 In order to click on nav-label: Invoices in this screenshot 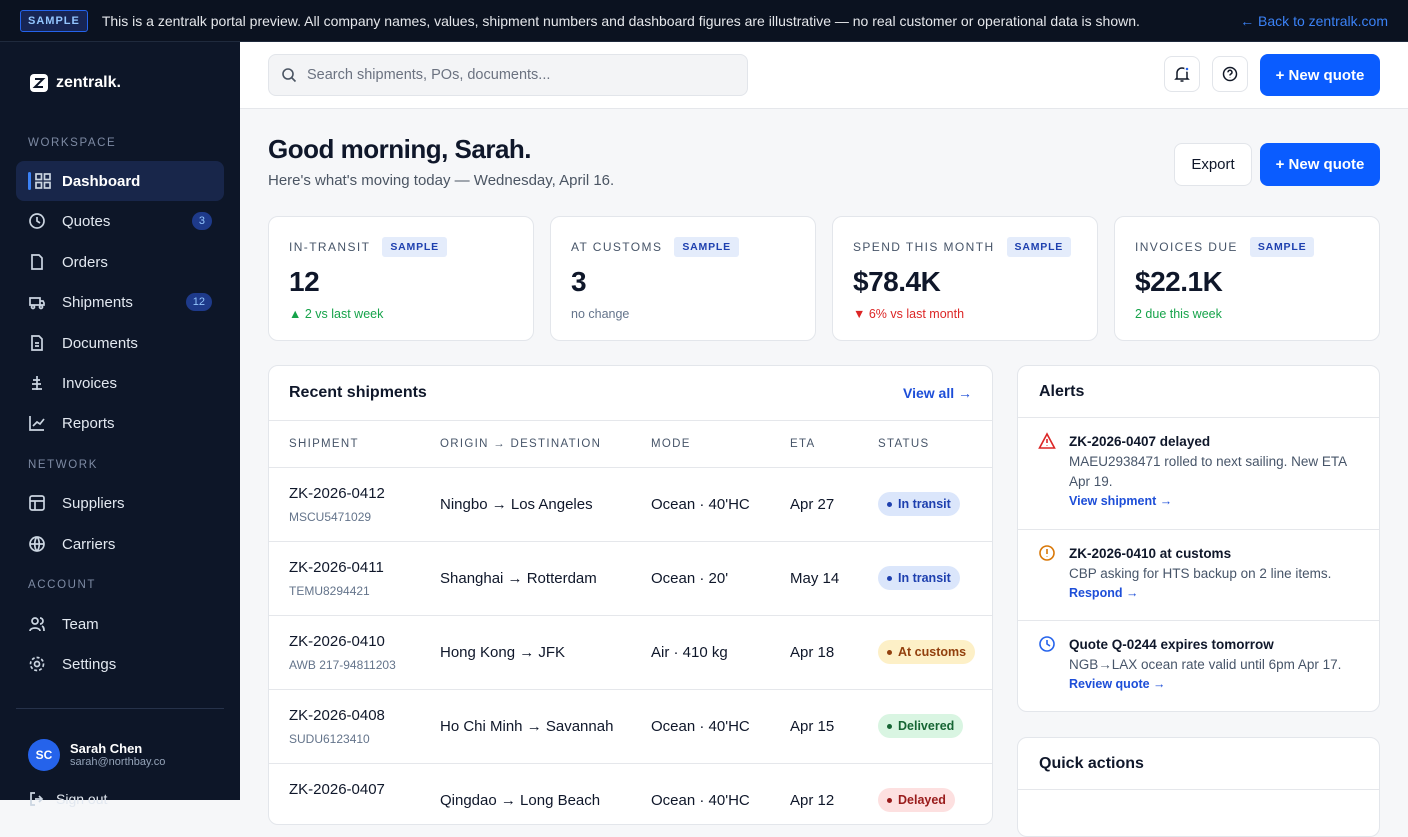, I will do `click(90, 383)`.